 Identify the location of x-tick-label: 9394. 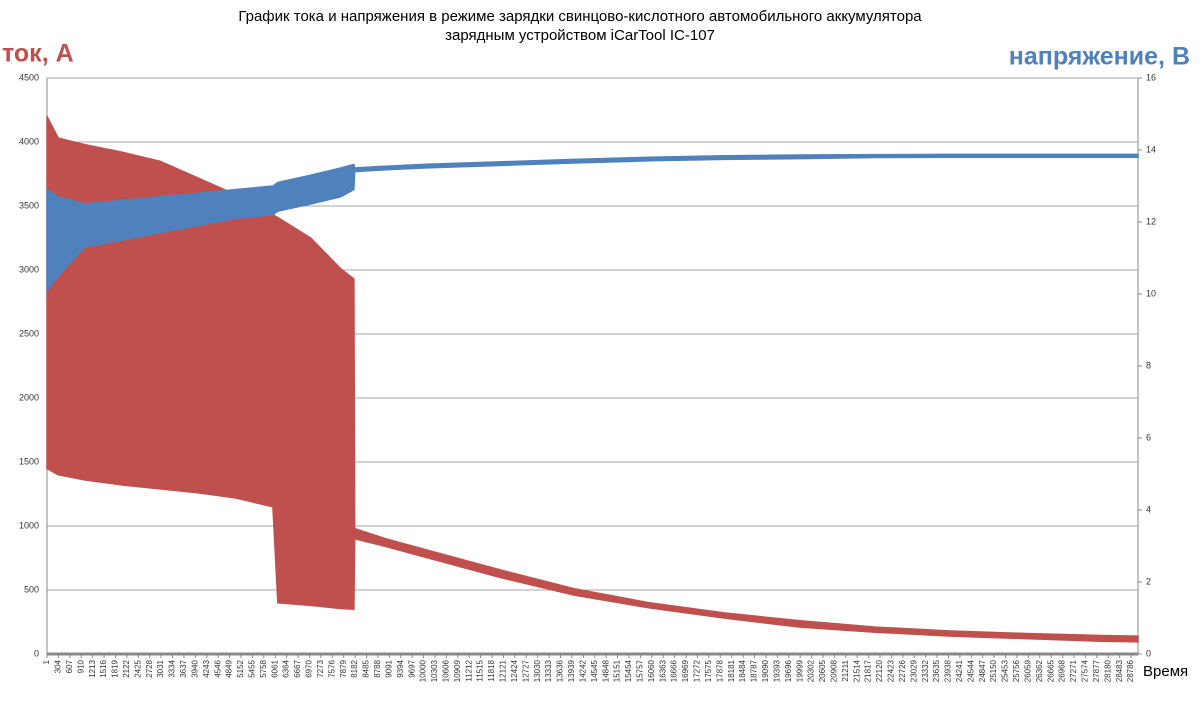
(400, 668).